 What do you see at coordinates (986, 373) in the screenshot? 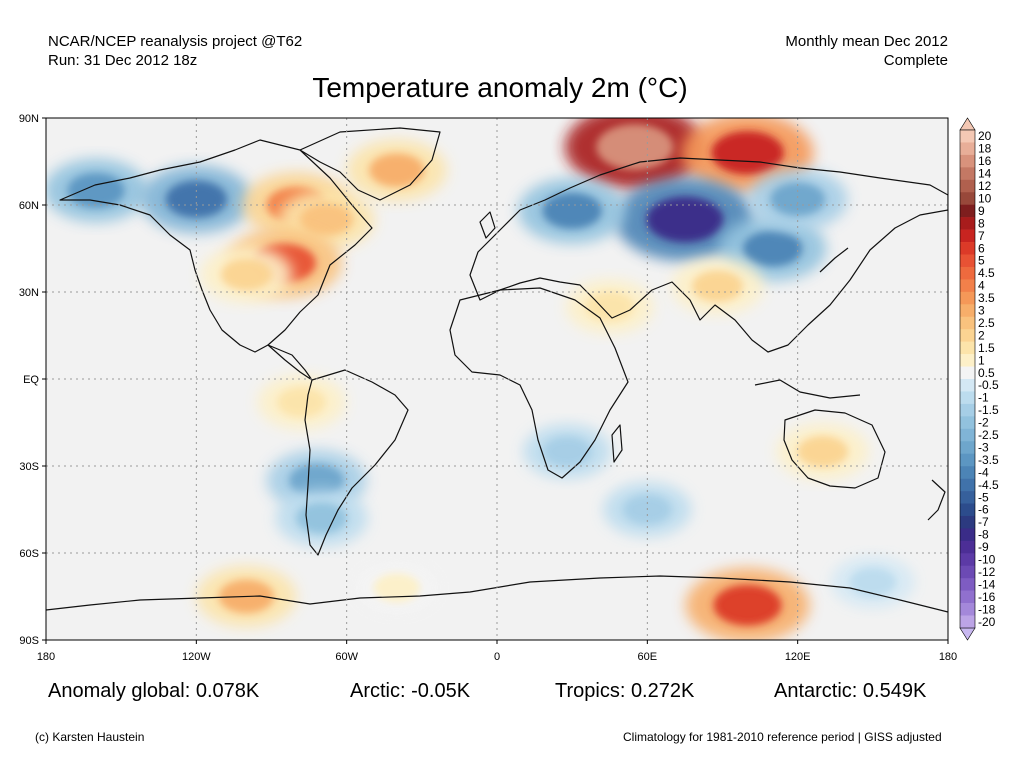
I see `colorbar-label: 0.5` at bounding box center [986, 373].